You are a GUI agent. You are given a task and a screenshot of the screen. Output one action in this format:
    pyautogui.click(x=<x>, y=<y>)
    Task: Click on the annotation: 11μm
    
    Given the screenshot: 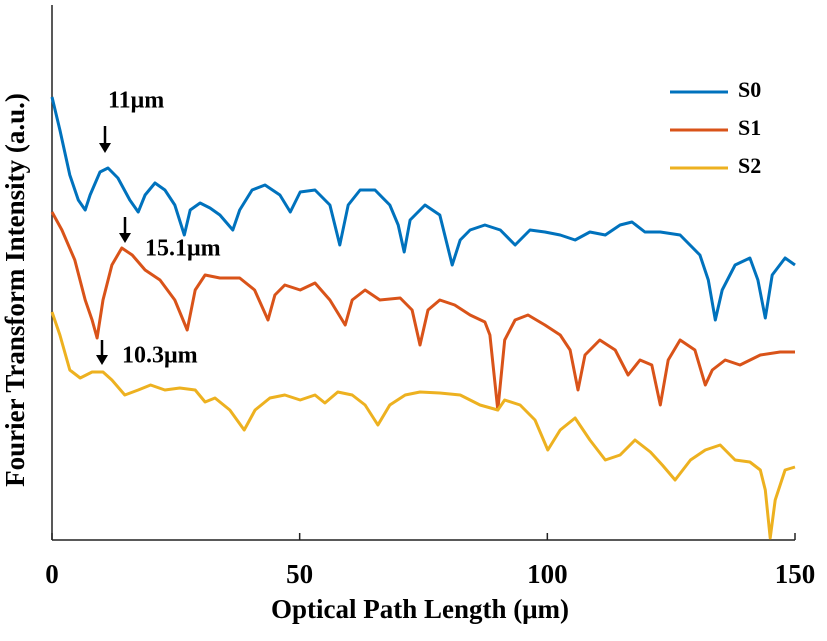 What is the action you would take?
    pyautogui.click(x=136, y=101)
    